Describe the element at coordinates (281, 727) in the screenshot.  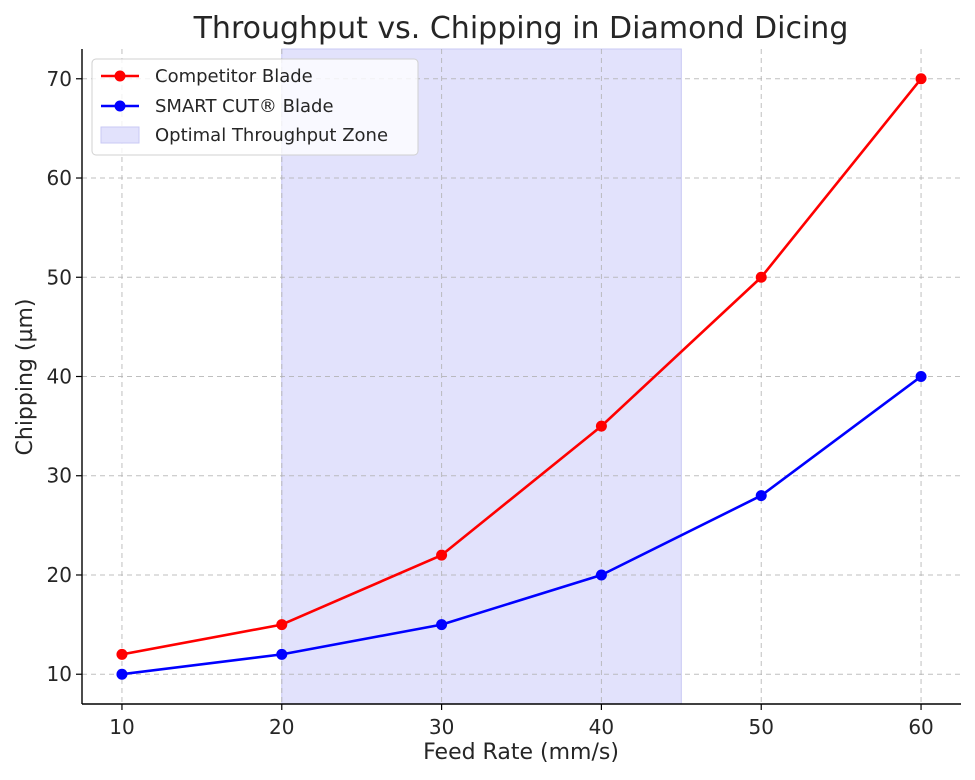
I see `x-tick-label: 20` at that location.